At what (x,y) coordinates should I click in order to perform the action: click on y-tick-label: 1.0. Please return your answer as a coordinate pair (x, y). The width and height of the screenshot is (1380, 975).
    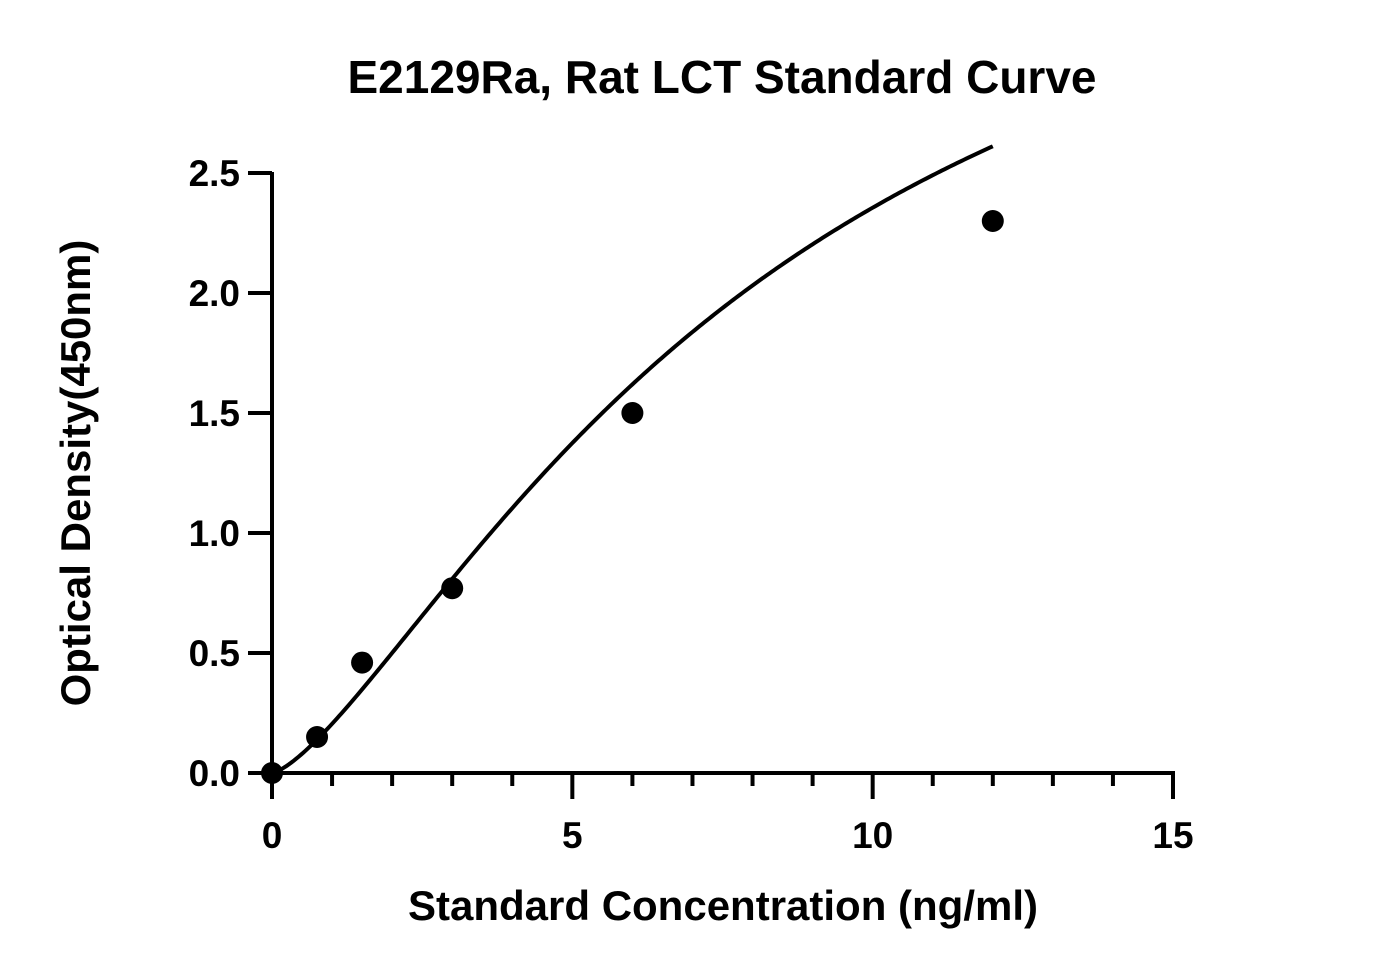
    Looking at the image, I should click on (214, 533).